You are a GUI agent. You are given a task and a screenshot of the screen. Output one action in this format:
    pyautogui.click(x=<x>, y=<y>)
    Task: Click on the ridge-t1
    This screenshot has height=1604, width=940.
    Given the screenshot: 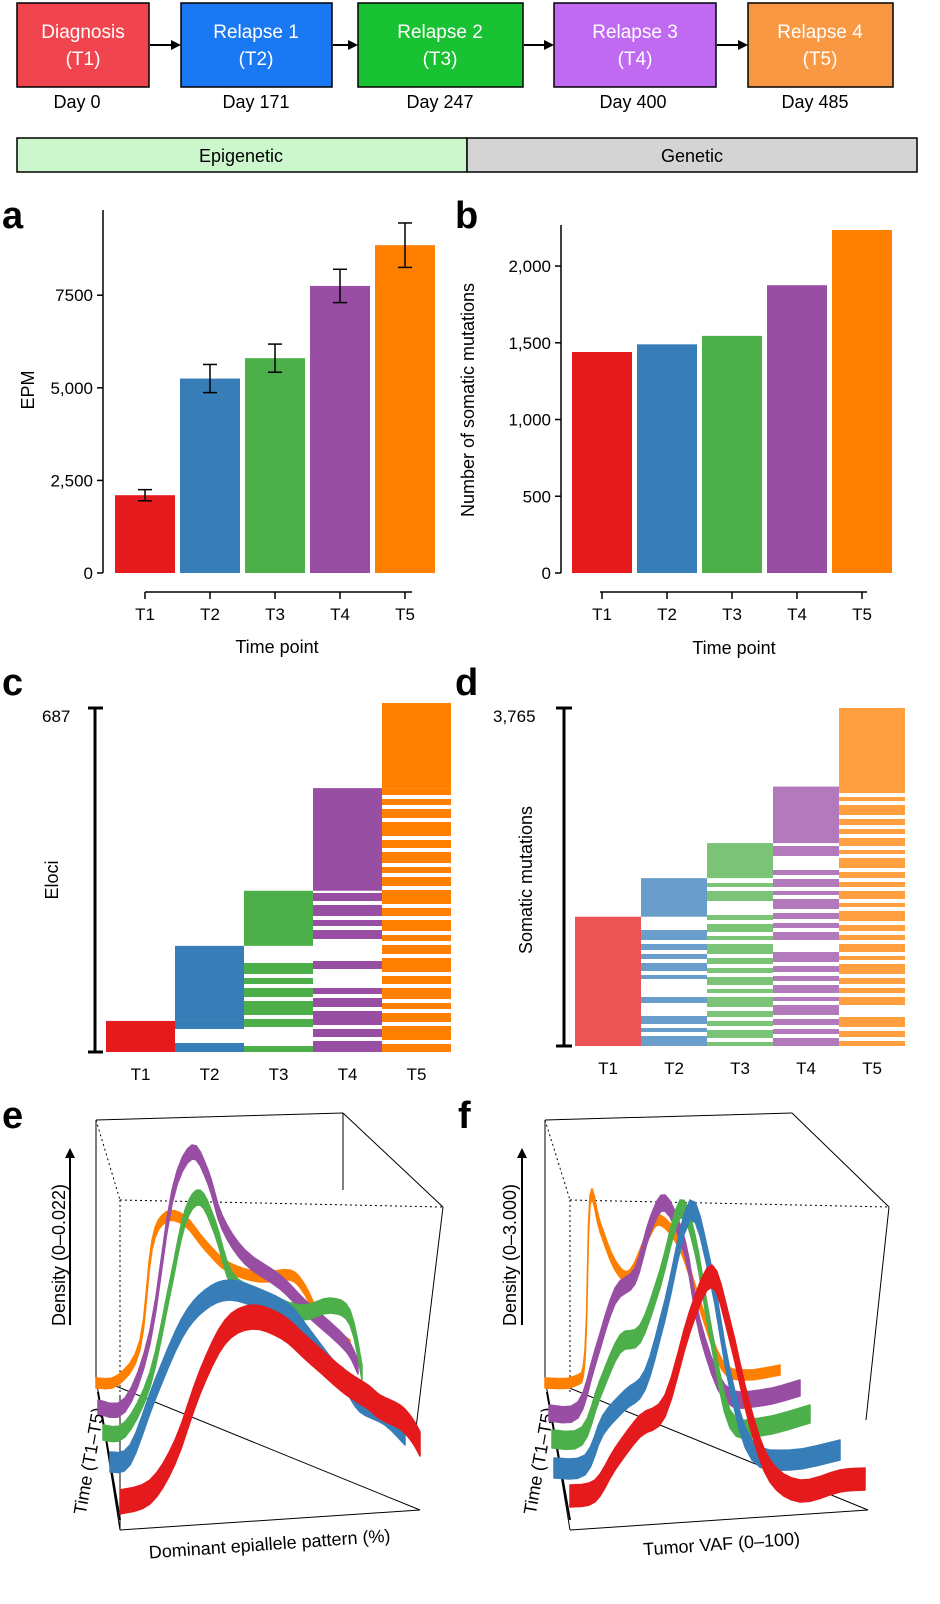 What is the action you would take?
    pyautogui.click(x=270, y=1409)
    